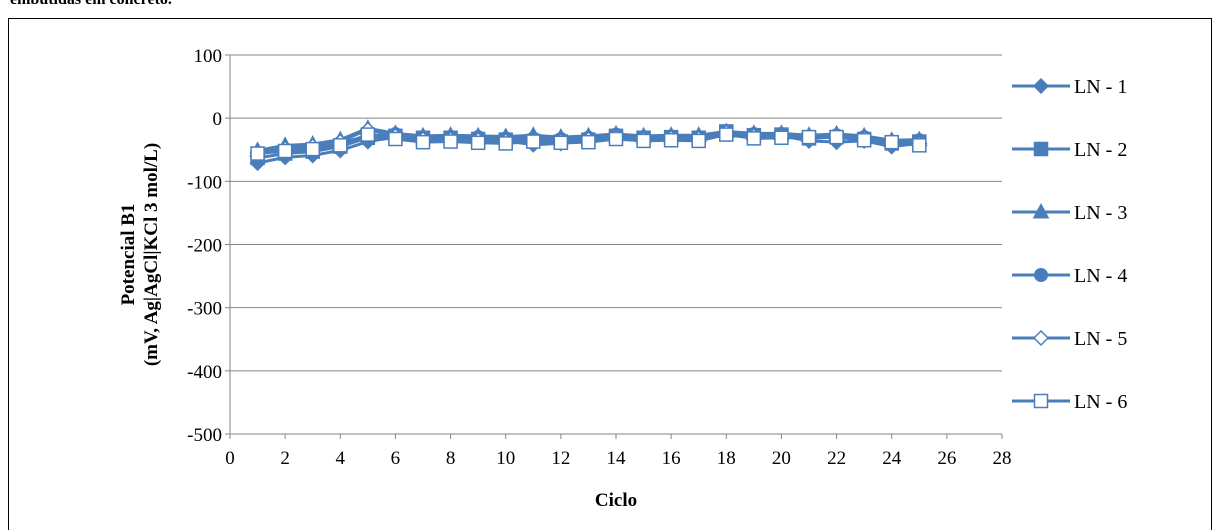  Describe the element at coordinates (1100, 213) in the screenshot. I see `legend-label: LN - 3` at that location.